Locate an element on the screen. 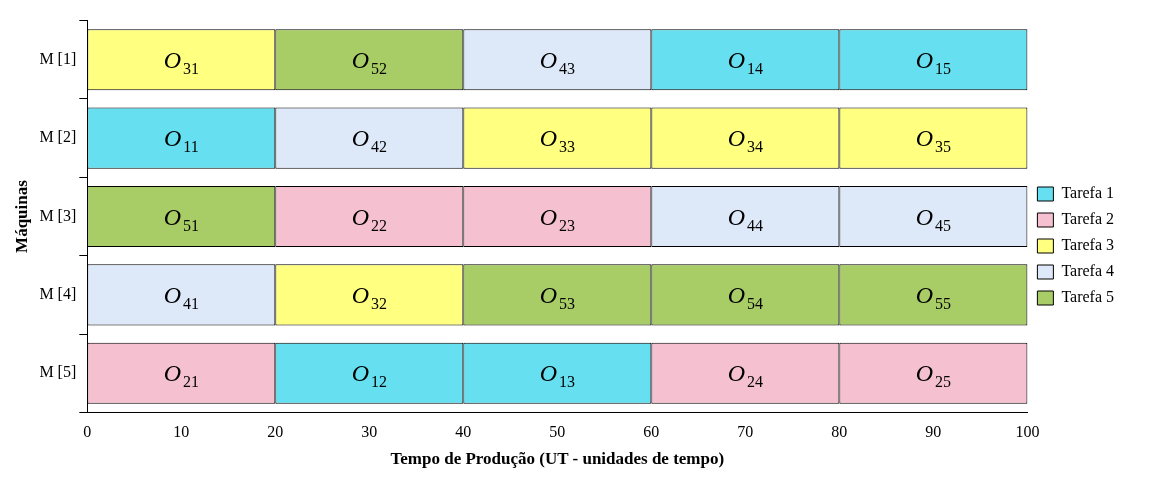  y-axis-title: Máquinas is located at coordinates (21, 216).